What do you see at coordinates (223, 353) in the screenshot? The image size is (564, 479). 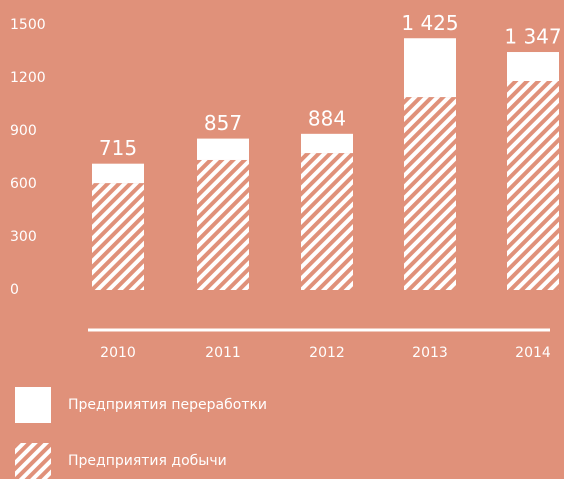 I see `x-tick-label: 2011` at bounding box center [223, 353].